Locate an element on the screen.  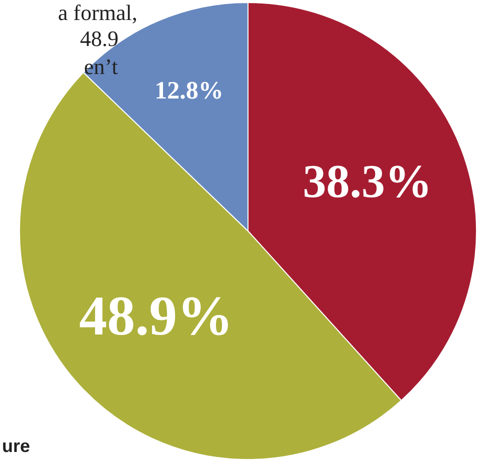
text: a formal, is located at coordinates (98, 13).